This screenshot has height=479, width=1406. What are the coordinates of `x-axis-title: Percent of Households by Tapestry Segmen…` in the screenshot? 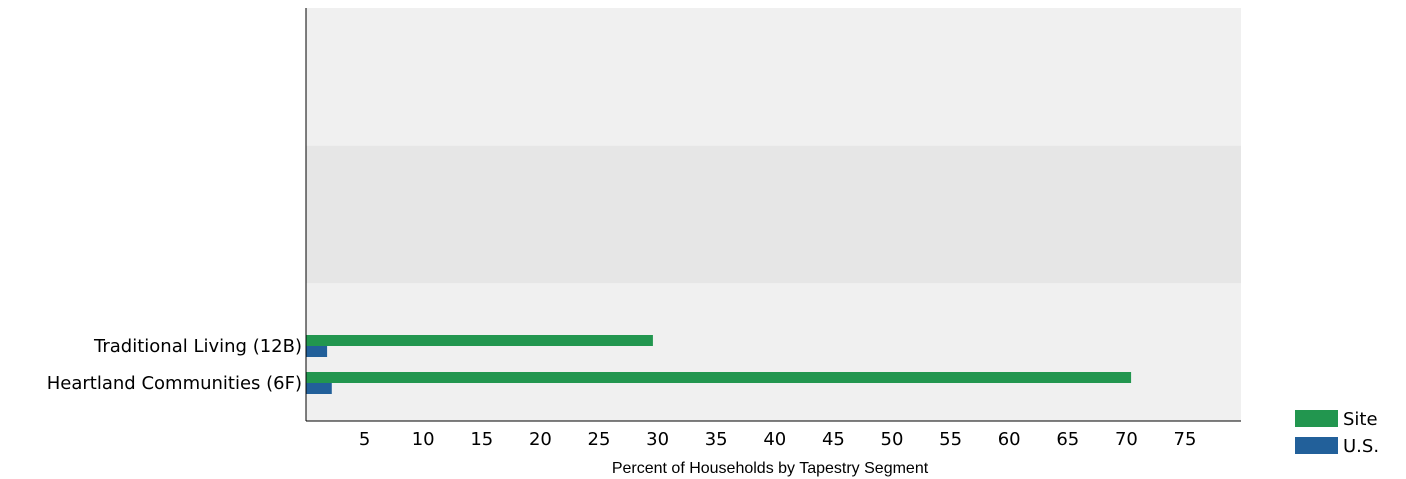 It's located at (770, 468).